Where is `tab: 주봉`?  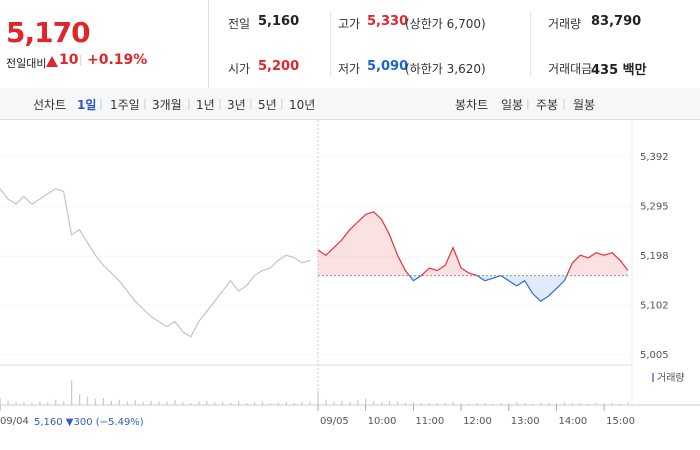 tab: 주봉 is located at coordinates (547, 105).